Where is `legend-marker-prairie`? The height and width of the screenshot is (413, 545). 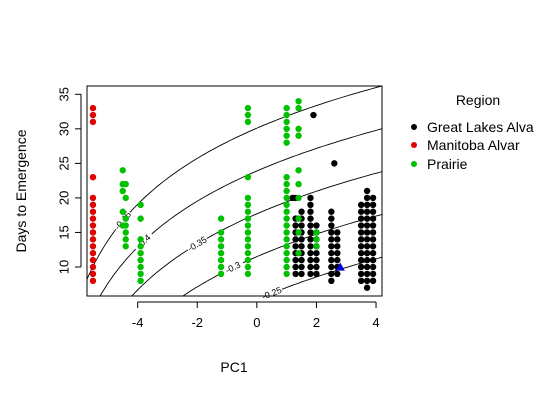 legend-marker-prairie is located at coordinates (414, 164).